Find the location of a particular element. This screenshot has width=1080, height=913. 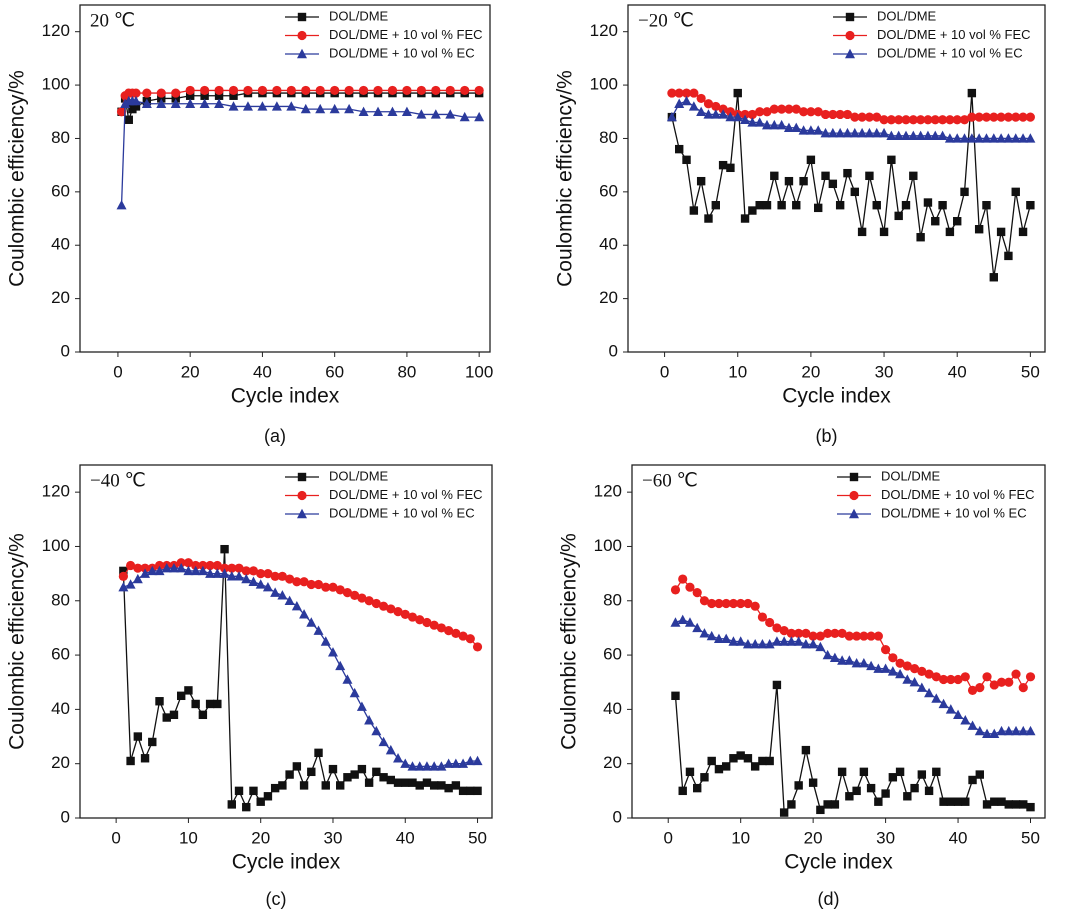

panel-caption: (c) is located at coordinates (276, 899).